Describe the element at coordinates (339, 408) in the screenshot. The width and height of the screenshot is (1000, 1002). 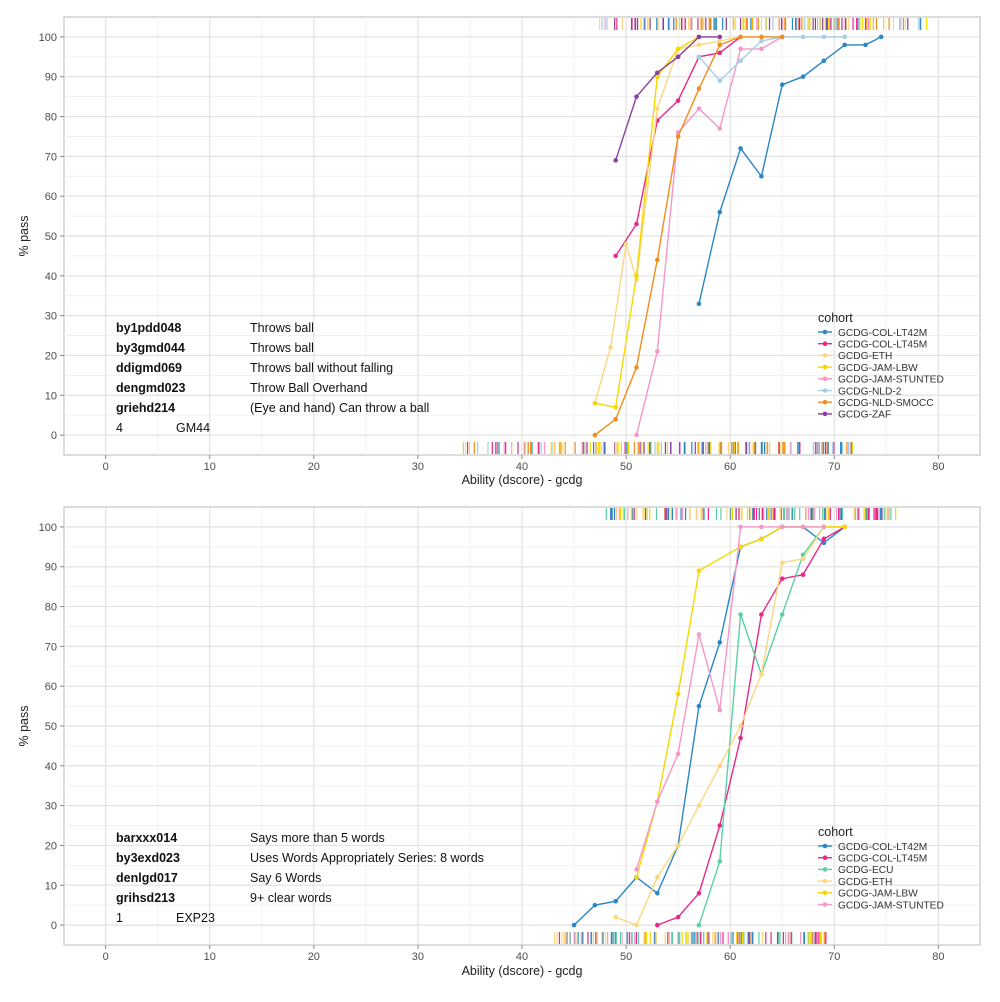
I see `item-label: (Eye and hand) Can throw a ball` at that location.